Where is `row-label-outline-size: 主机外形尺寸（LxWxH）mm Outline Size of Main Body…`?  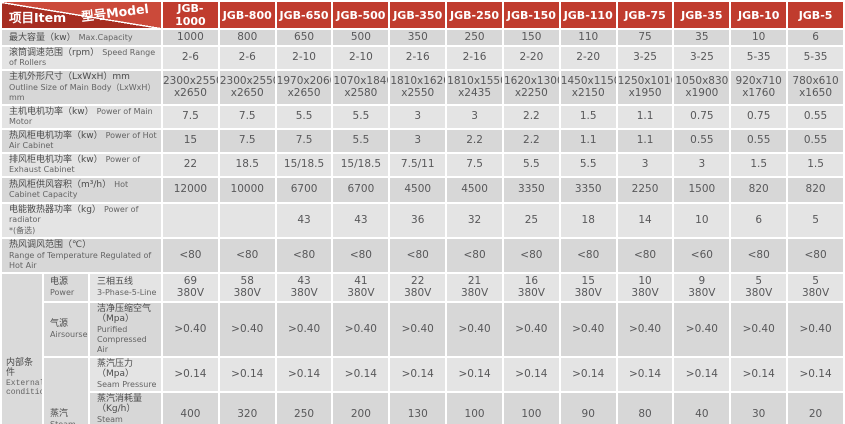
row-label-outline-size: 主机外形尺寸（LxWxH）mm Outline Size of Main Body… is located at coordinates (81, 87).